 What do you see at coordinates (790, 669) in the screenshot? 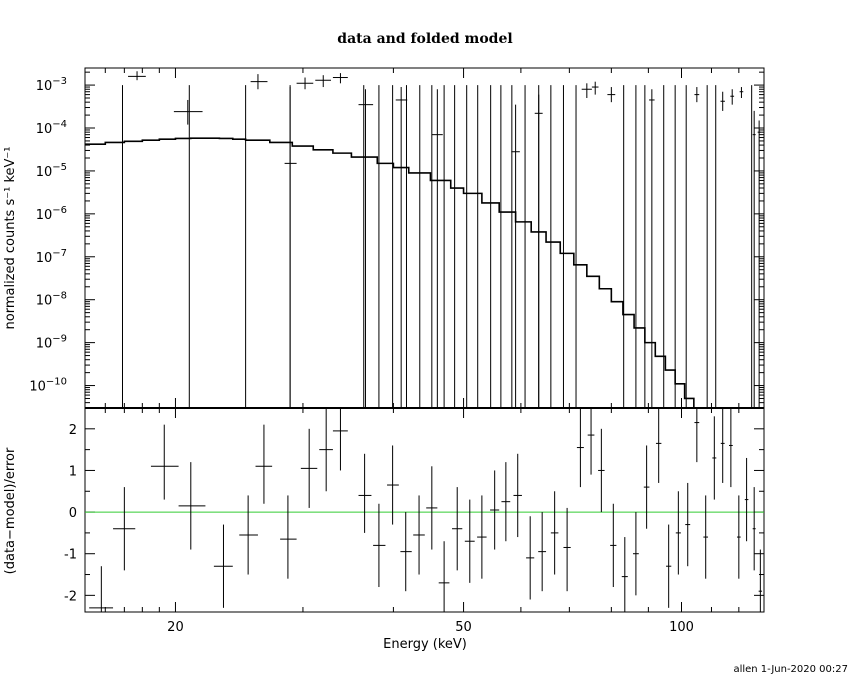
I see `footer-stamp: allen 1-Jun-2020 00:27` at bounding box center [790, 669].